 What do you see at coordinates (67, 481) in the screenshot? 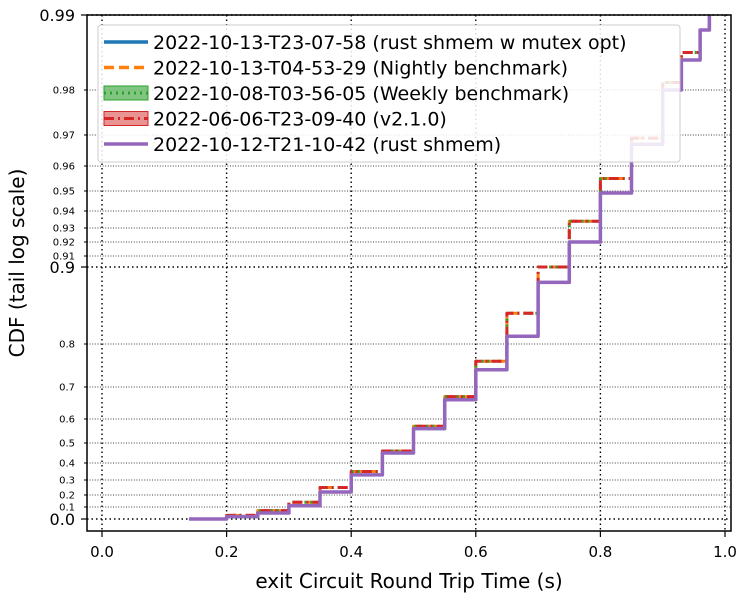
I see `y-minor-tick-label: 0.3` at bounding box center [67, 481].